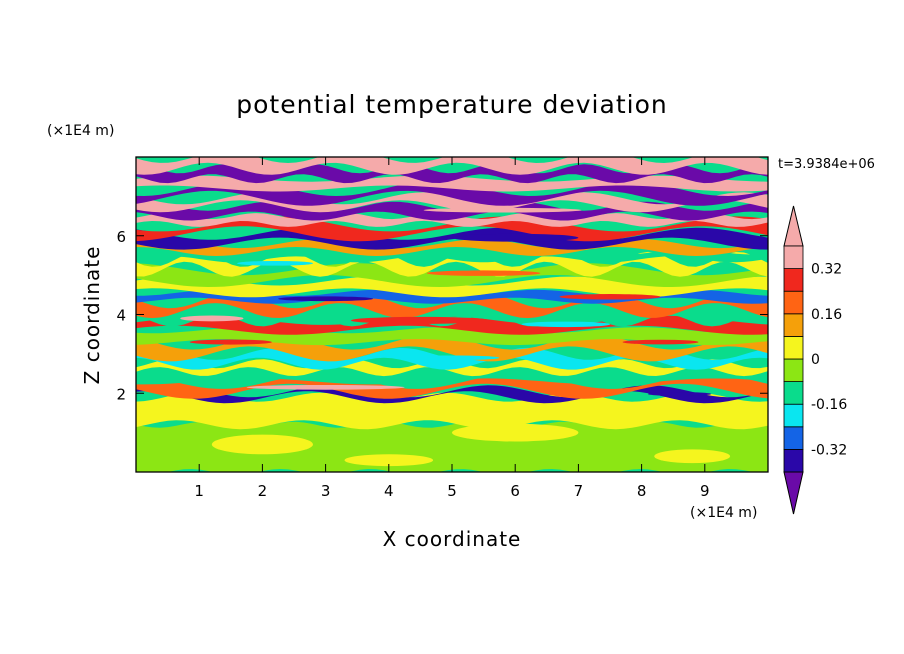  What do you see at coordinates (826, 164) in the screenshot?
I see `time-label: t=3.9384e+06` at bounding box center [826, 164].